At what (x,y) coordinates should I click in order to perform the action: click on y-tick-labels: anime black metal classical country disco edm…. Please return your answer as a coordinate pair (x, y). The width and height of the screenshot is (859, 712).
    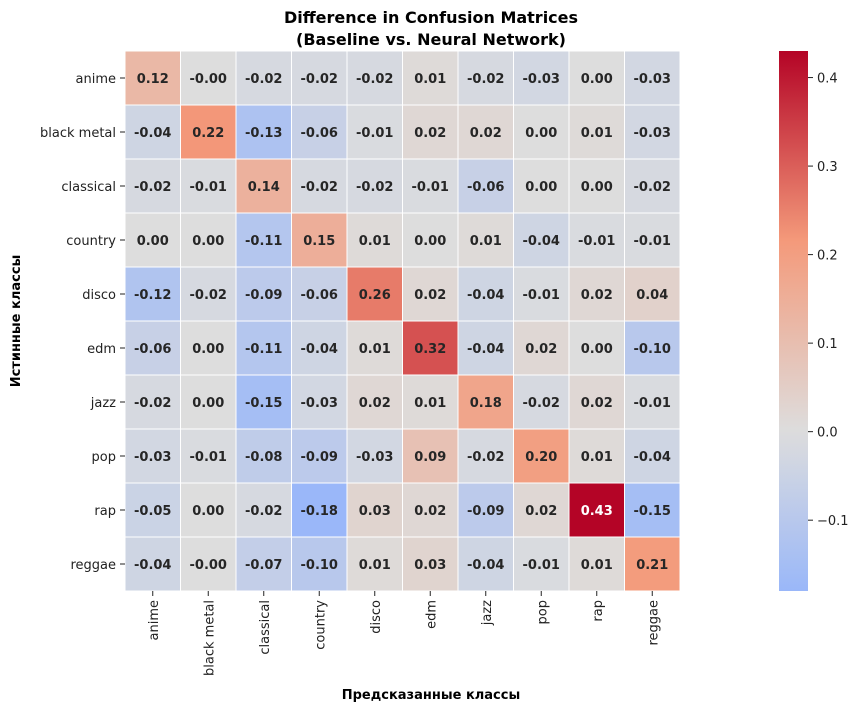
    Looking at the image, I should click on (82, 322).